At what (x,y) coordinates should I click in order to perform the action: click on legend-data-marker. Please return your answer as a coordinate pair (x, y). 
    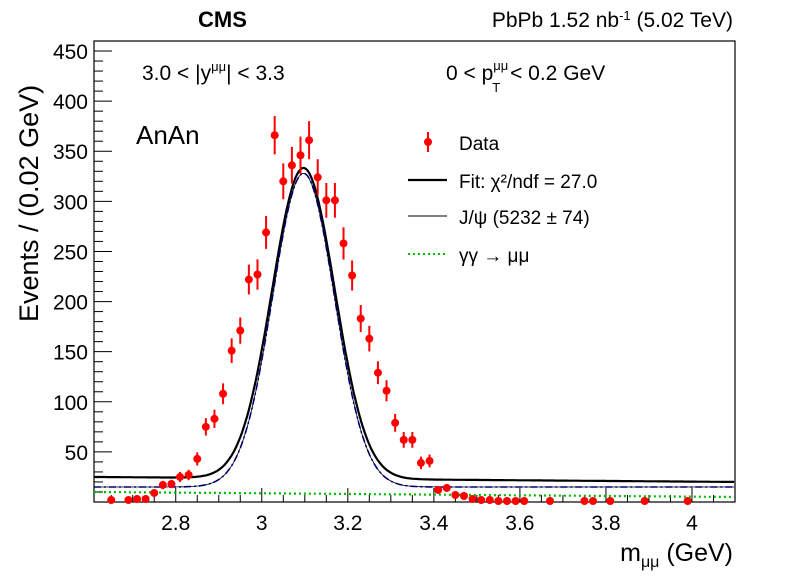
    Looking at the image, I should click on (428, 142).